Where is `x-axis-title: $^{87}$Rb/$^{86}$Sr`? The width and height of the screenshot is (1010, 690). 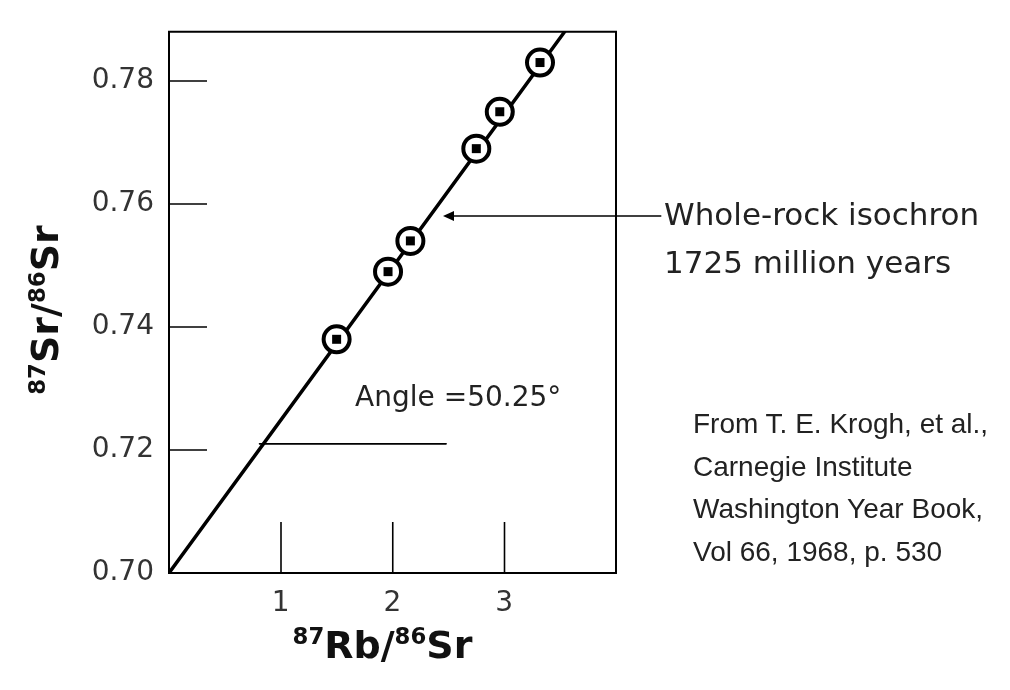
x-axis-title: $^{87}$Rb/$^{86}$Sr is located at coordinates (382, 646).